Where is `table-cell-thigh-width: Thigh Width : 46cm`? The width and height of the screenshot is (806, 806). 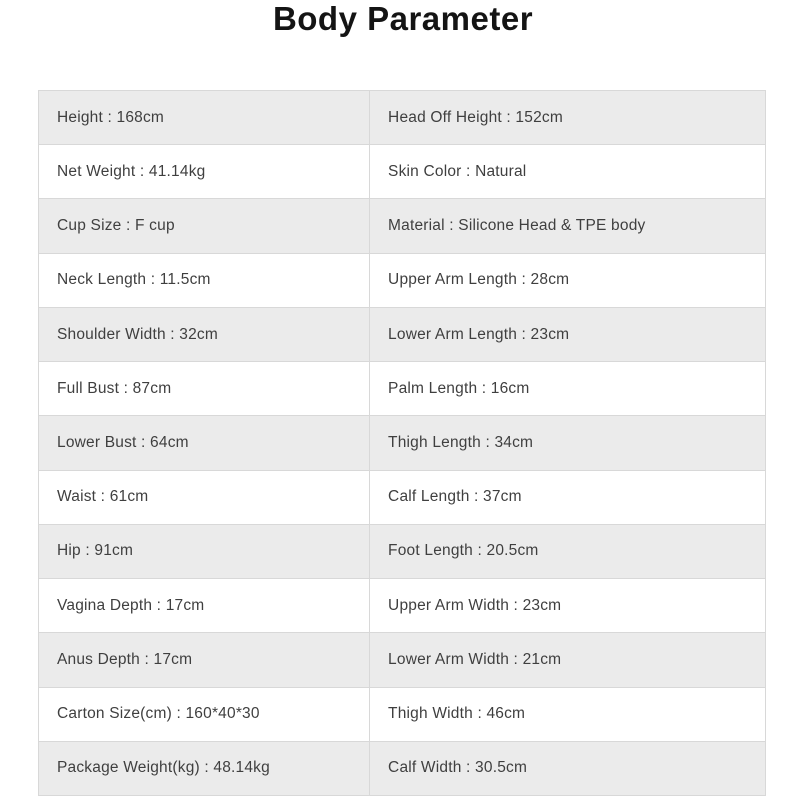
table-cell-thigh-width: Thigh Width : 46cm is located at coordinates (457, 714).